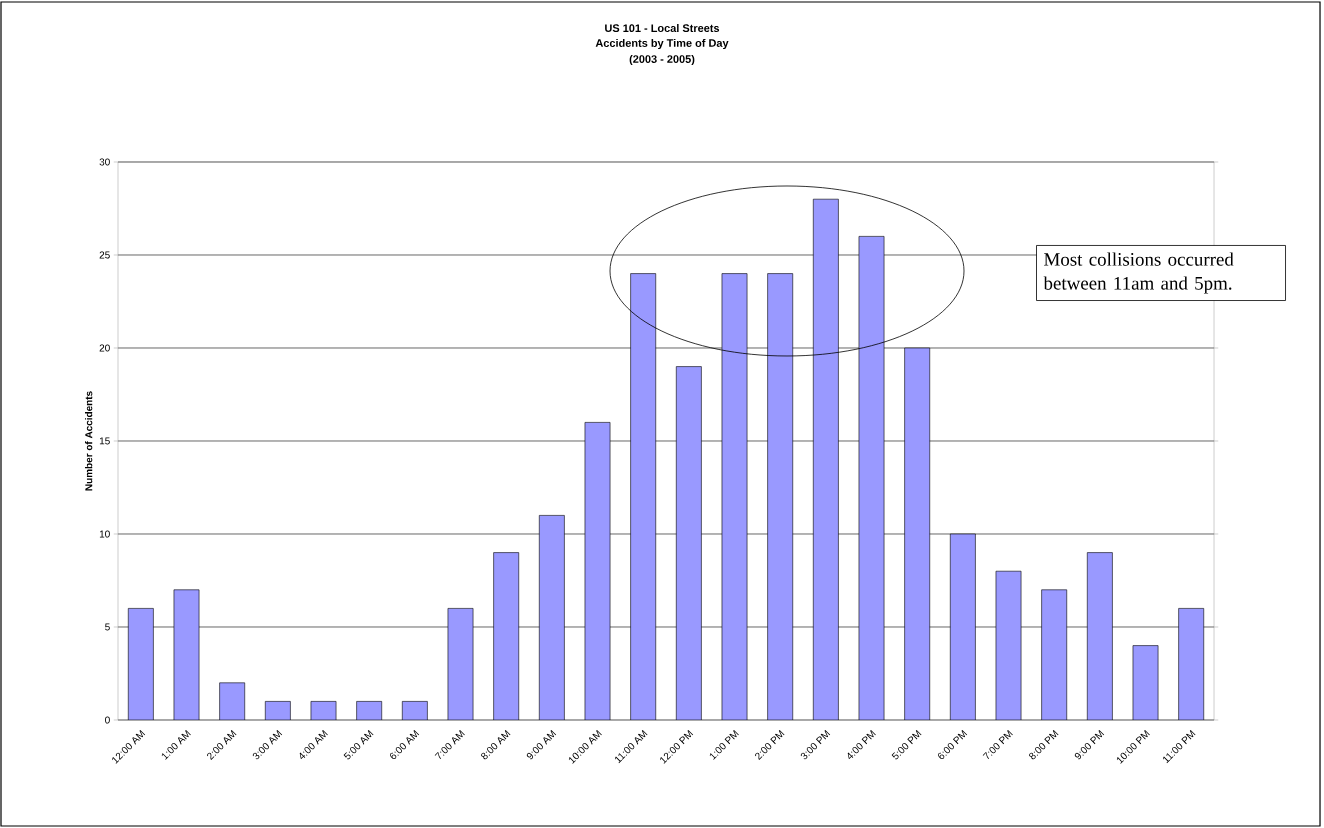  Describe the element at coordinates (313, 744) in the screenshot. I see `x-tick-label: 4:00 AM` at that location.